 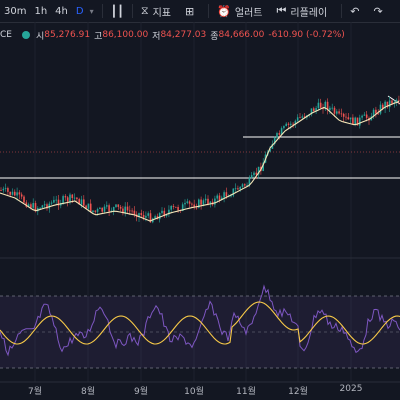 I want to click on alarm-clock-icon: ⏰, so click(x=224, y=11).